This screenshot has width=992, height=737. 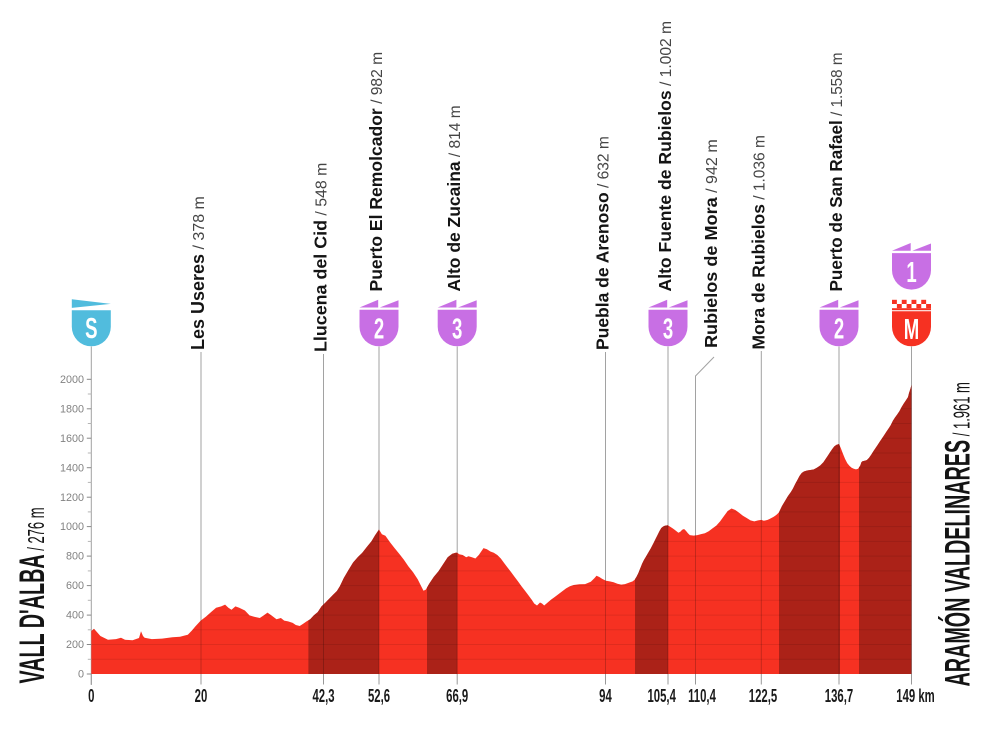 I want to click on svg-text: 105,4, so click(x=662, y=696).